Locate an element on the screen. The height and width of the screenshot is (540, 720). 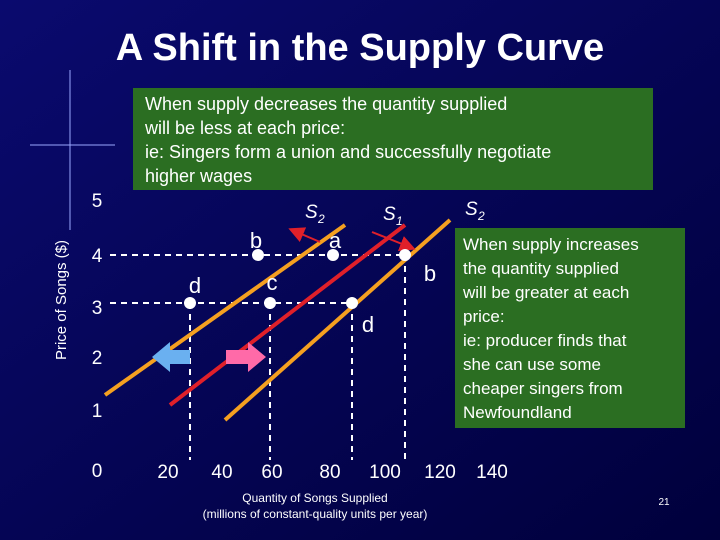
curve-s2-left is located at coordinates (225, 310).